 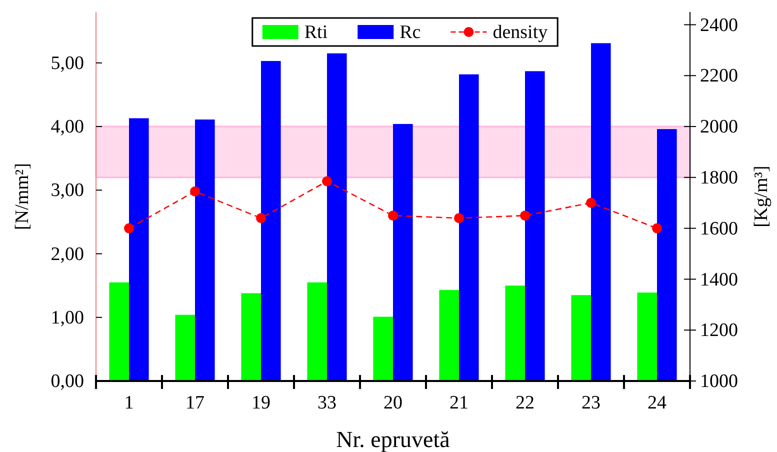 What do you see at coordinates (525, 403) in the screenshot?
I see `x-tick-label: 22` at bounding box center [525, 403].